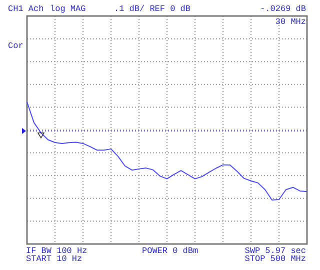  What do you see at coordinates (283, 9) in the screenshot?
I see `text: -.0269 dB` at bounding box center [283, 9].